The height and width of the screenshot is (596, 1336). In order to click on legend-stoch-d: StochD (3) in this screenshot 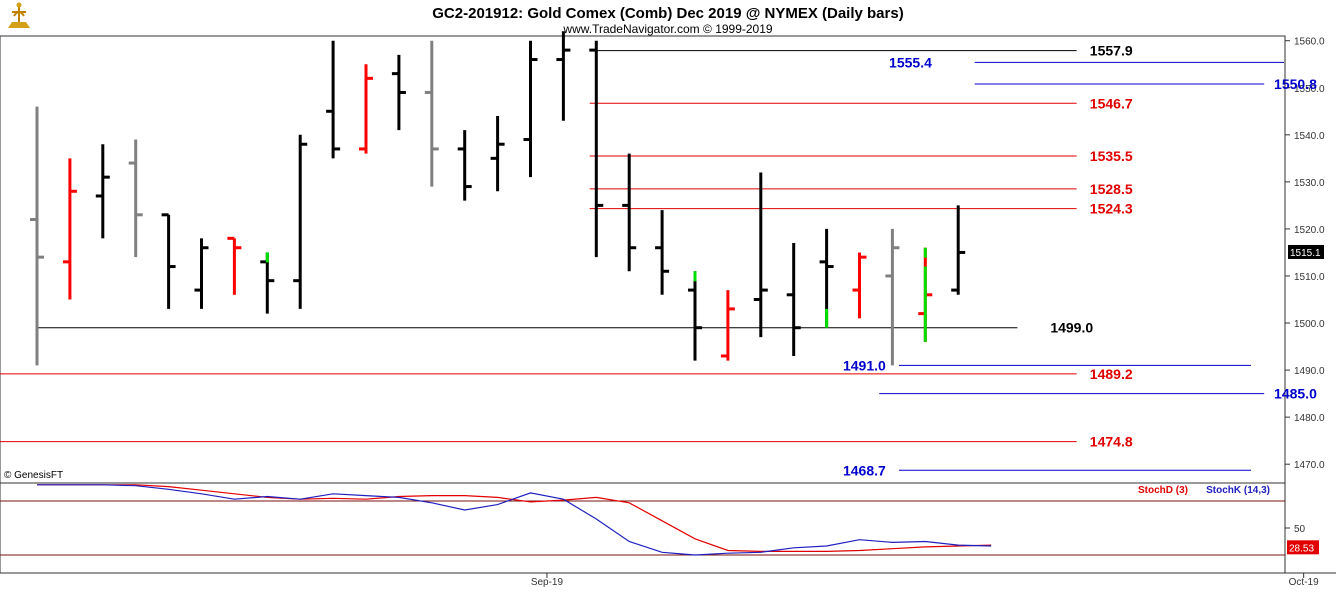, I will do `click(1163, 490)`.